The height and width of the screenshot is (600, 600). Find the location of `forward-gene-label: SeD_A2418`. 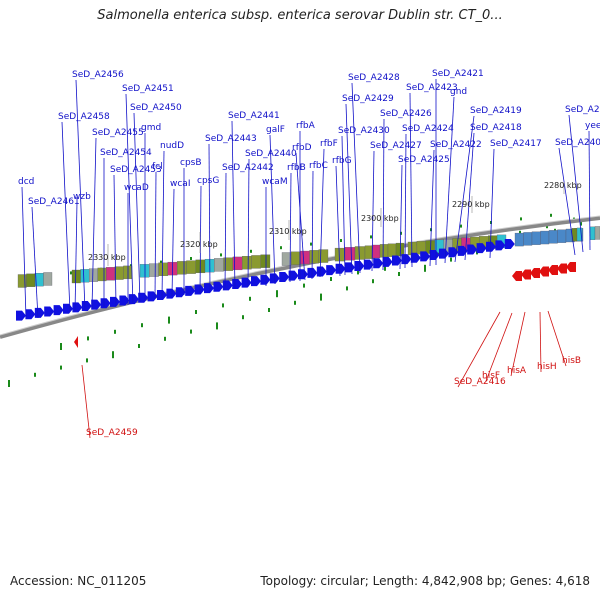

forward-gene-label: SeD_A2418 is located at coordinates (496, 128).